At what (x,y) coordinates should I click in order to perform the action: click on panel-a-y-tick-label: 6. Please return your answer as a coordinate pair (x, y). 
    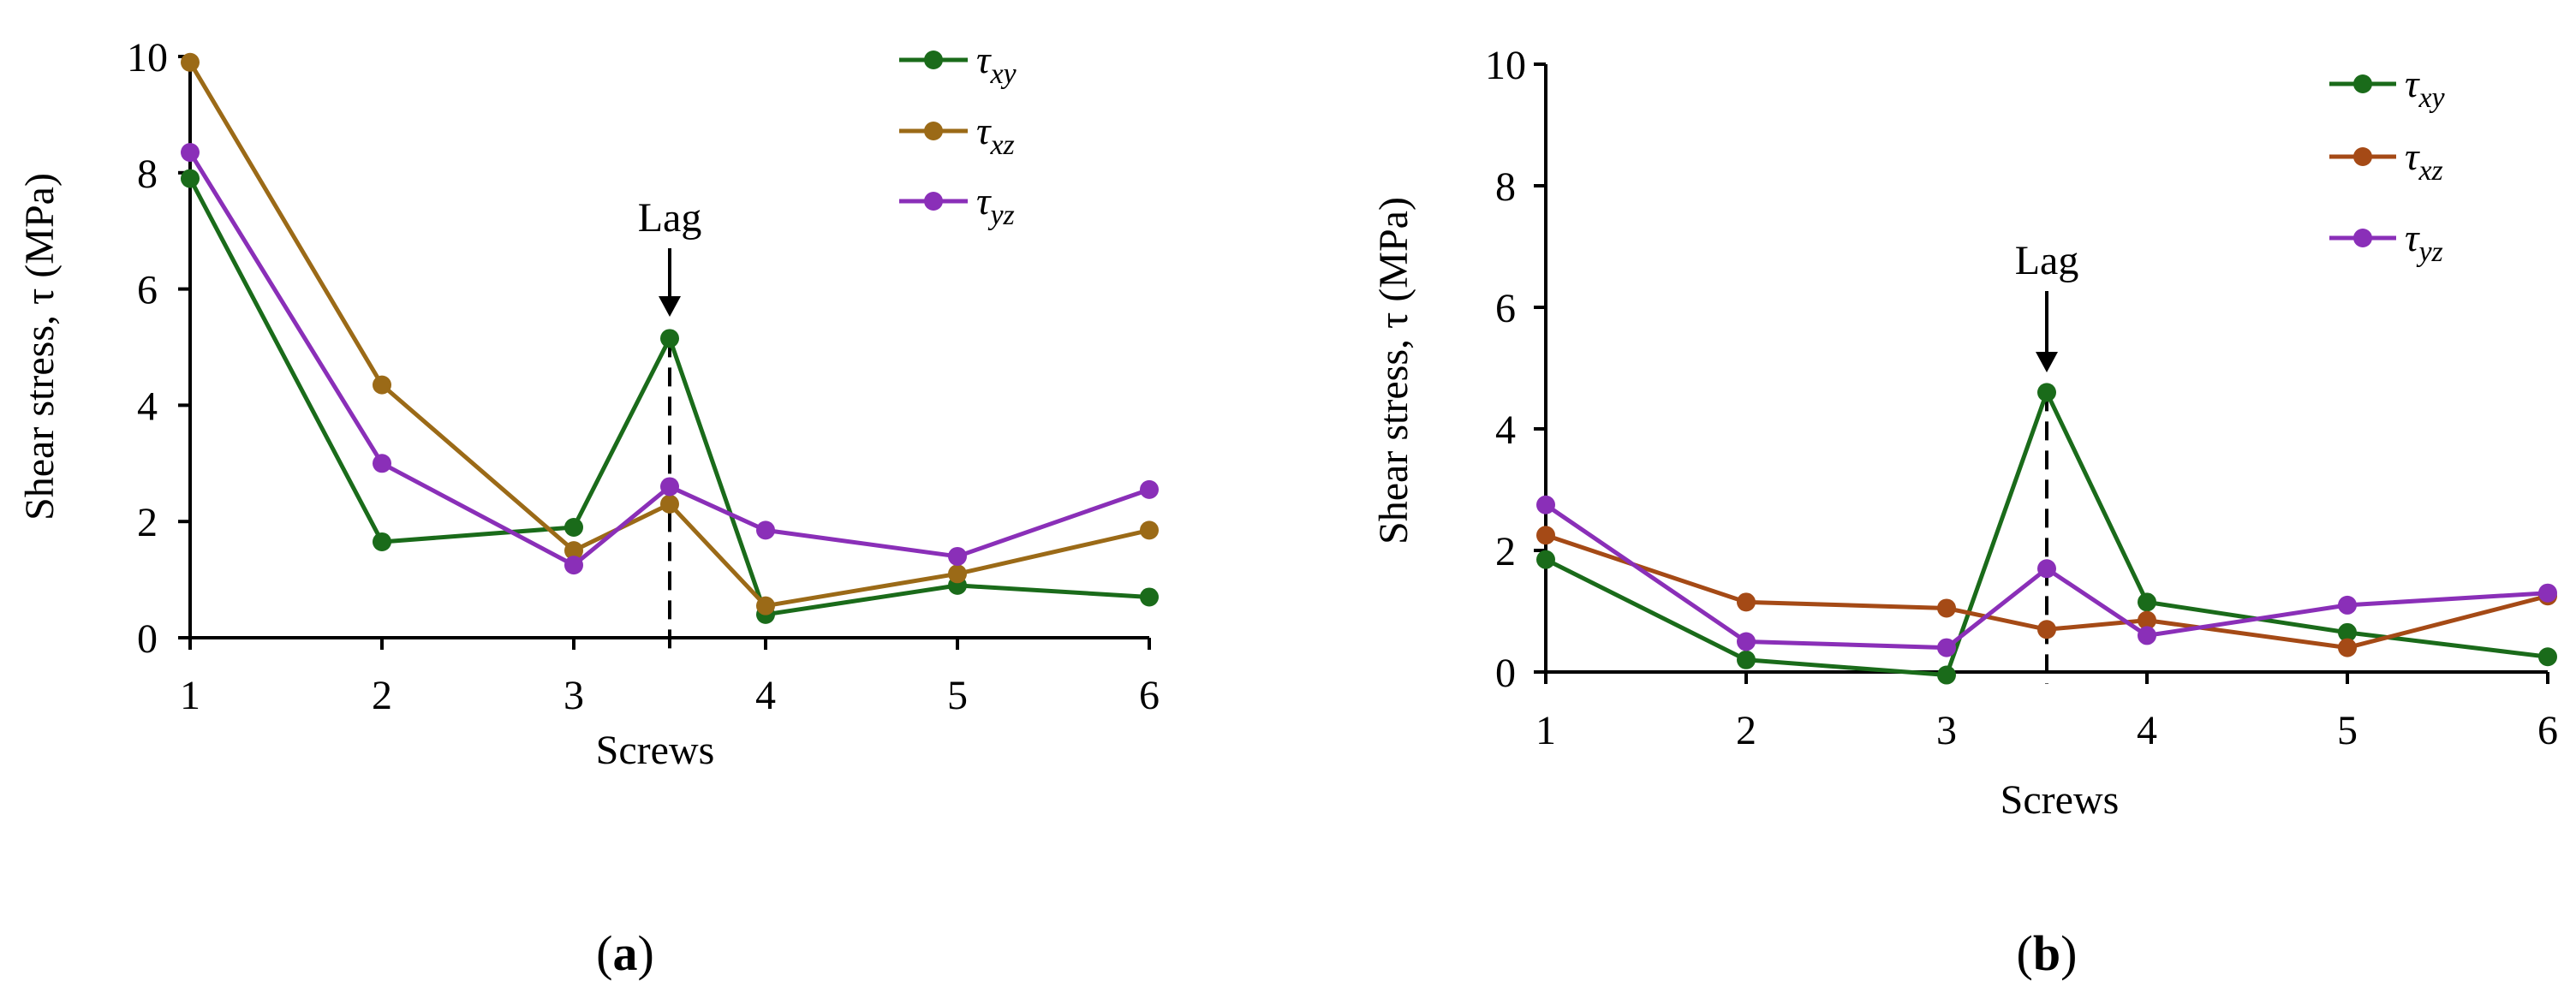
    Looking at the image, I should click on (147, 290).